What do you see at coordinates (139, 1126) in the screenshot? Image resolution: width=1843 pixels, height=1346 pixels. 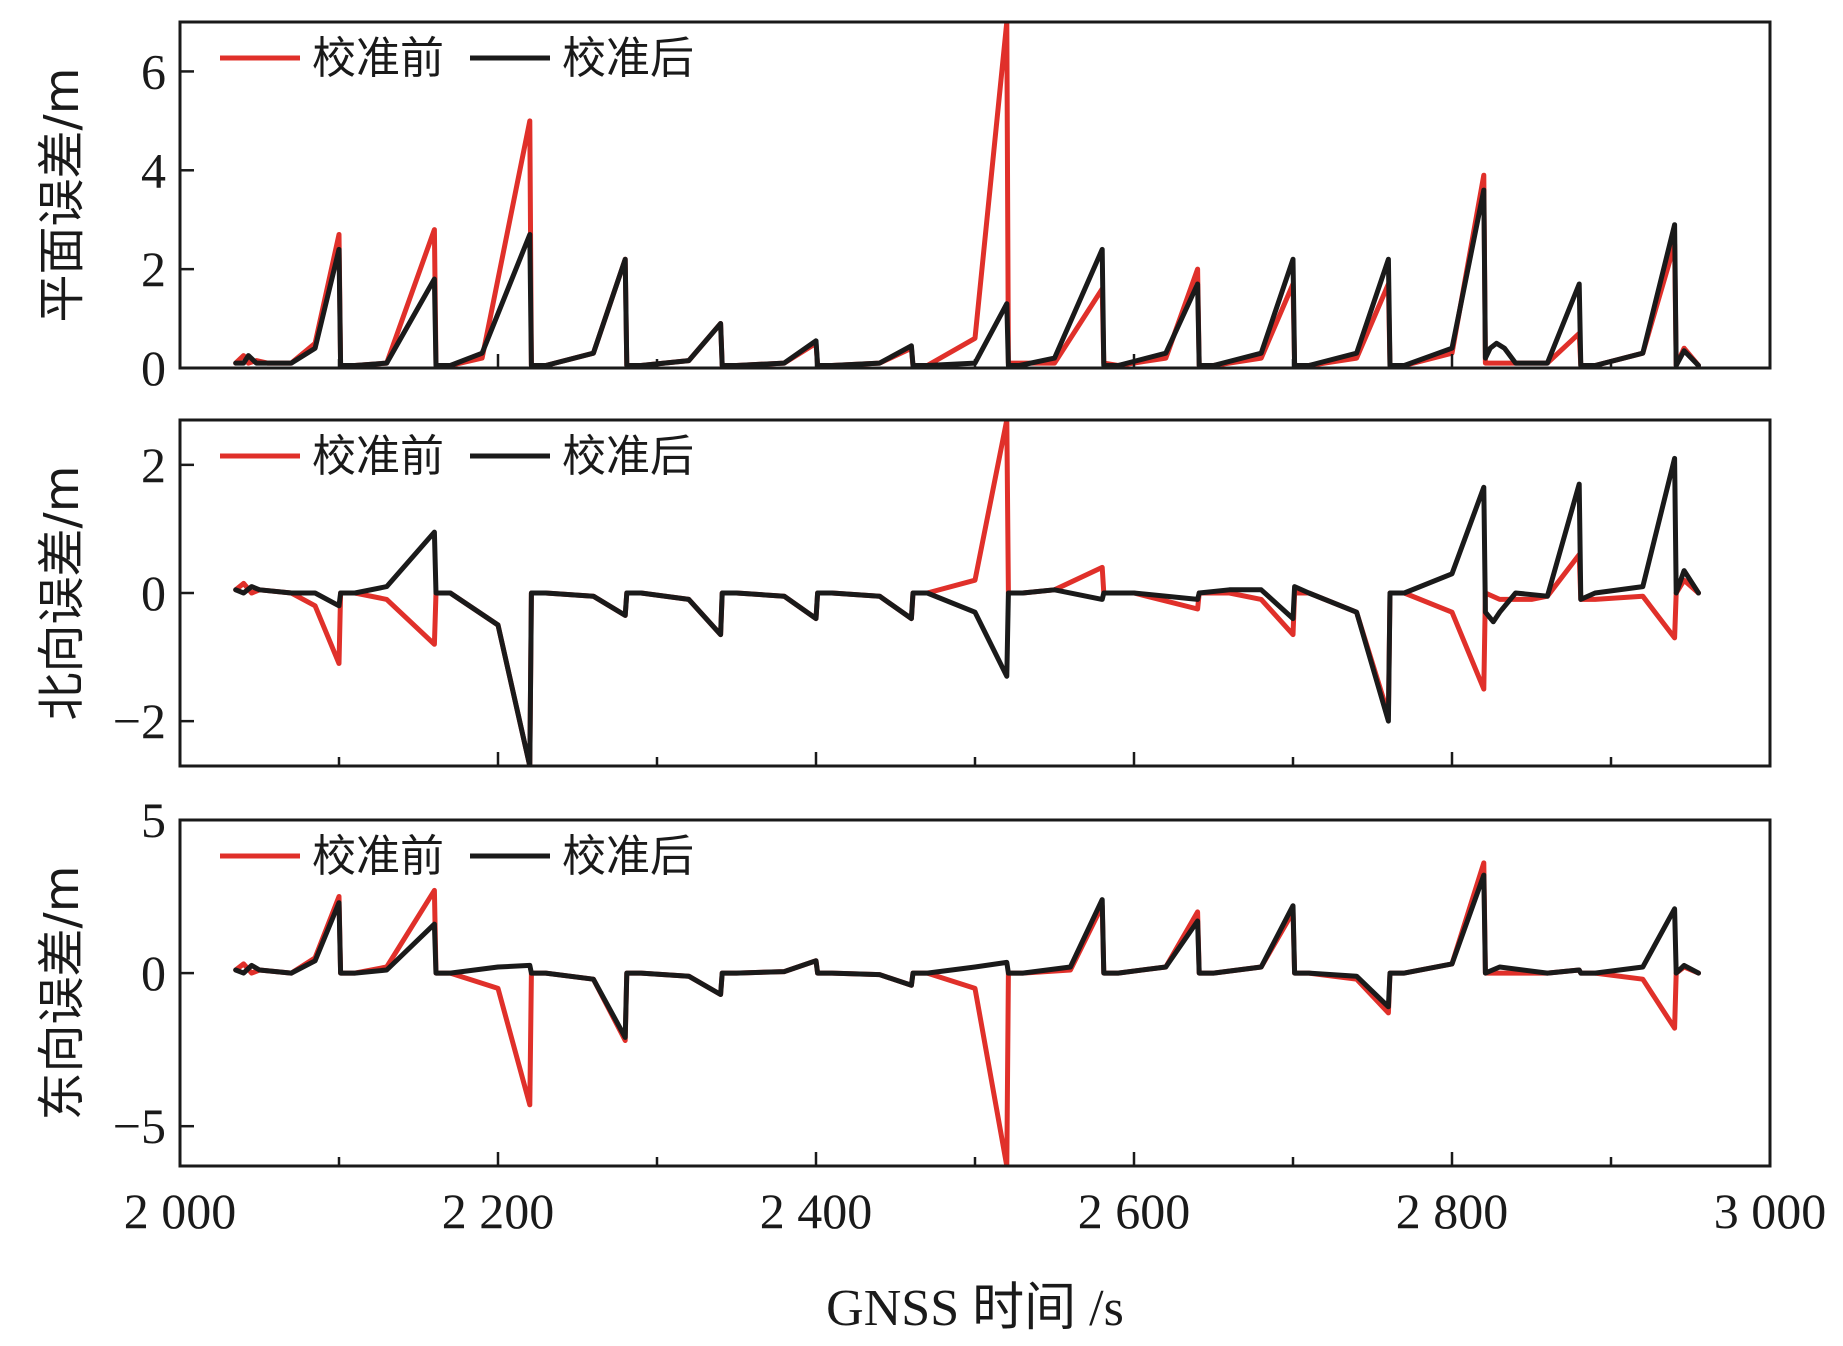 I see `y-tick-label: −5` at bounding box center [139, 1126].